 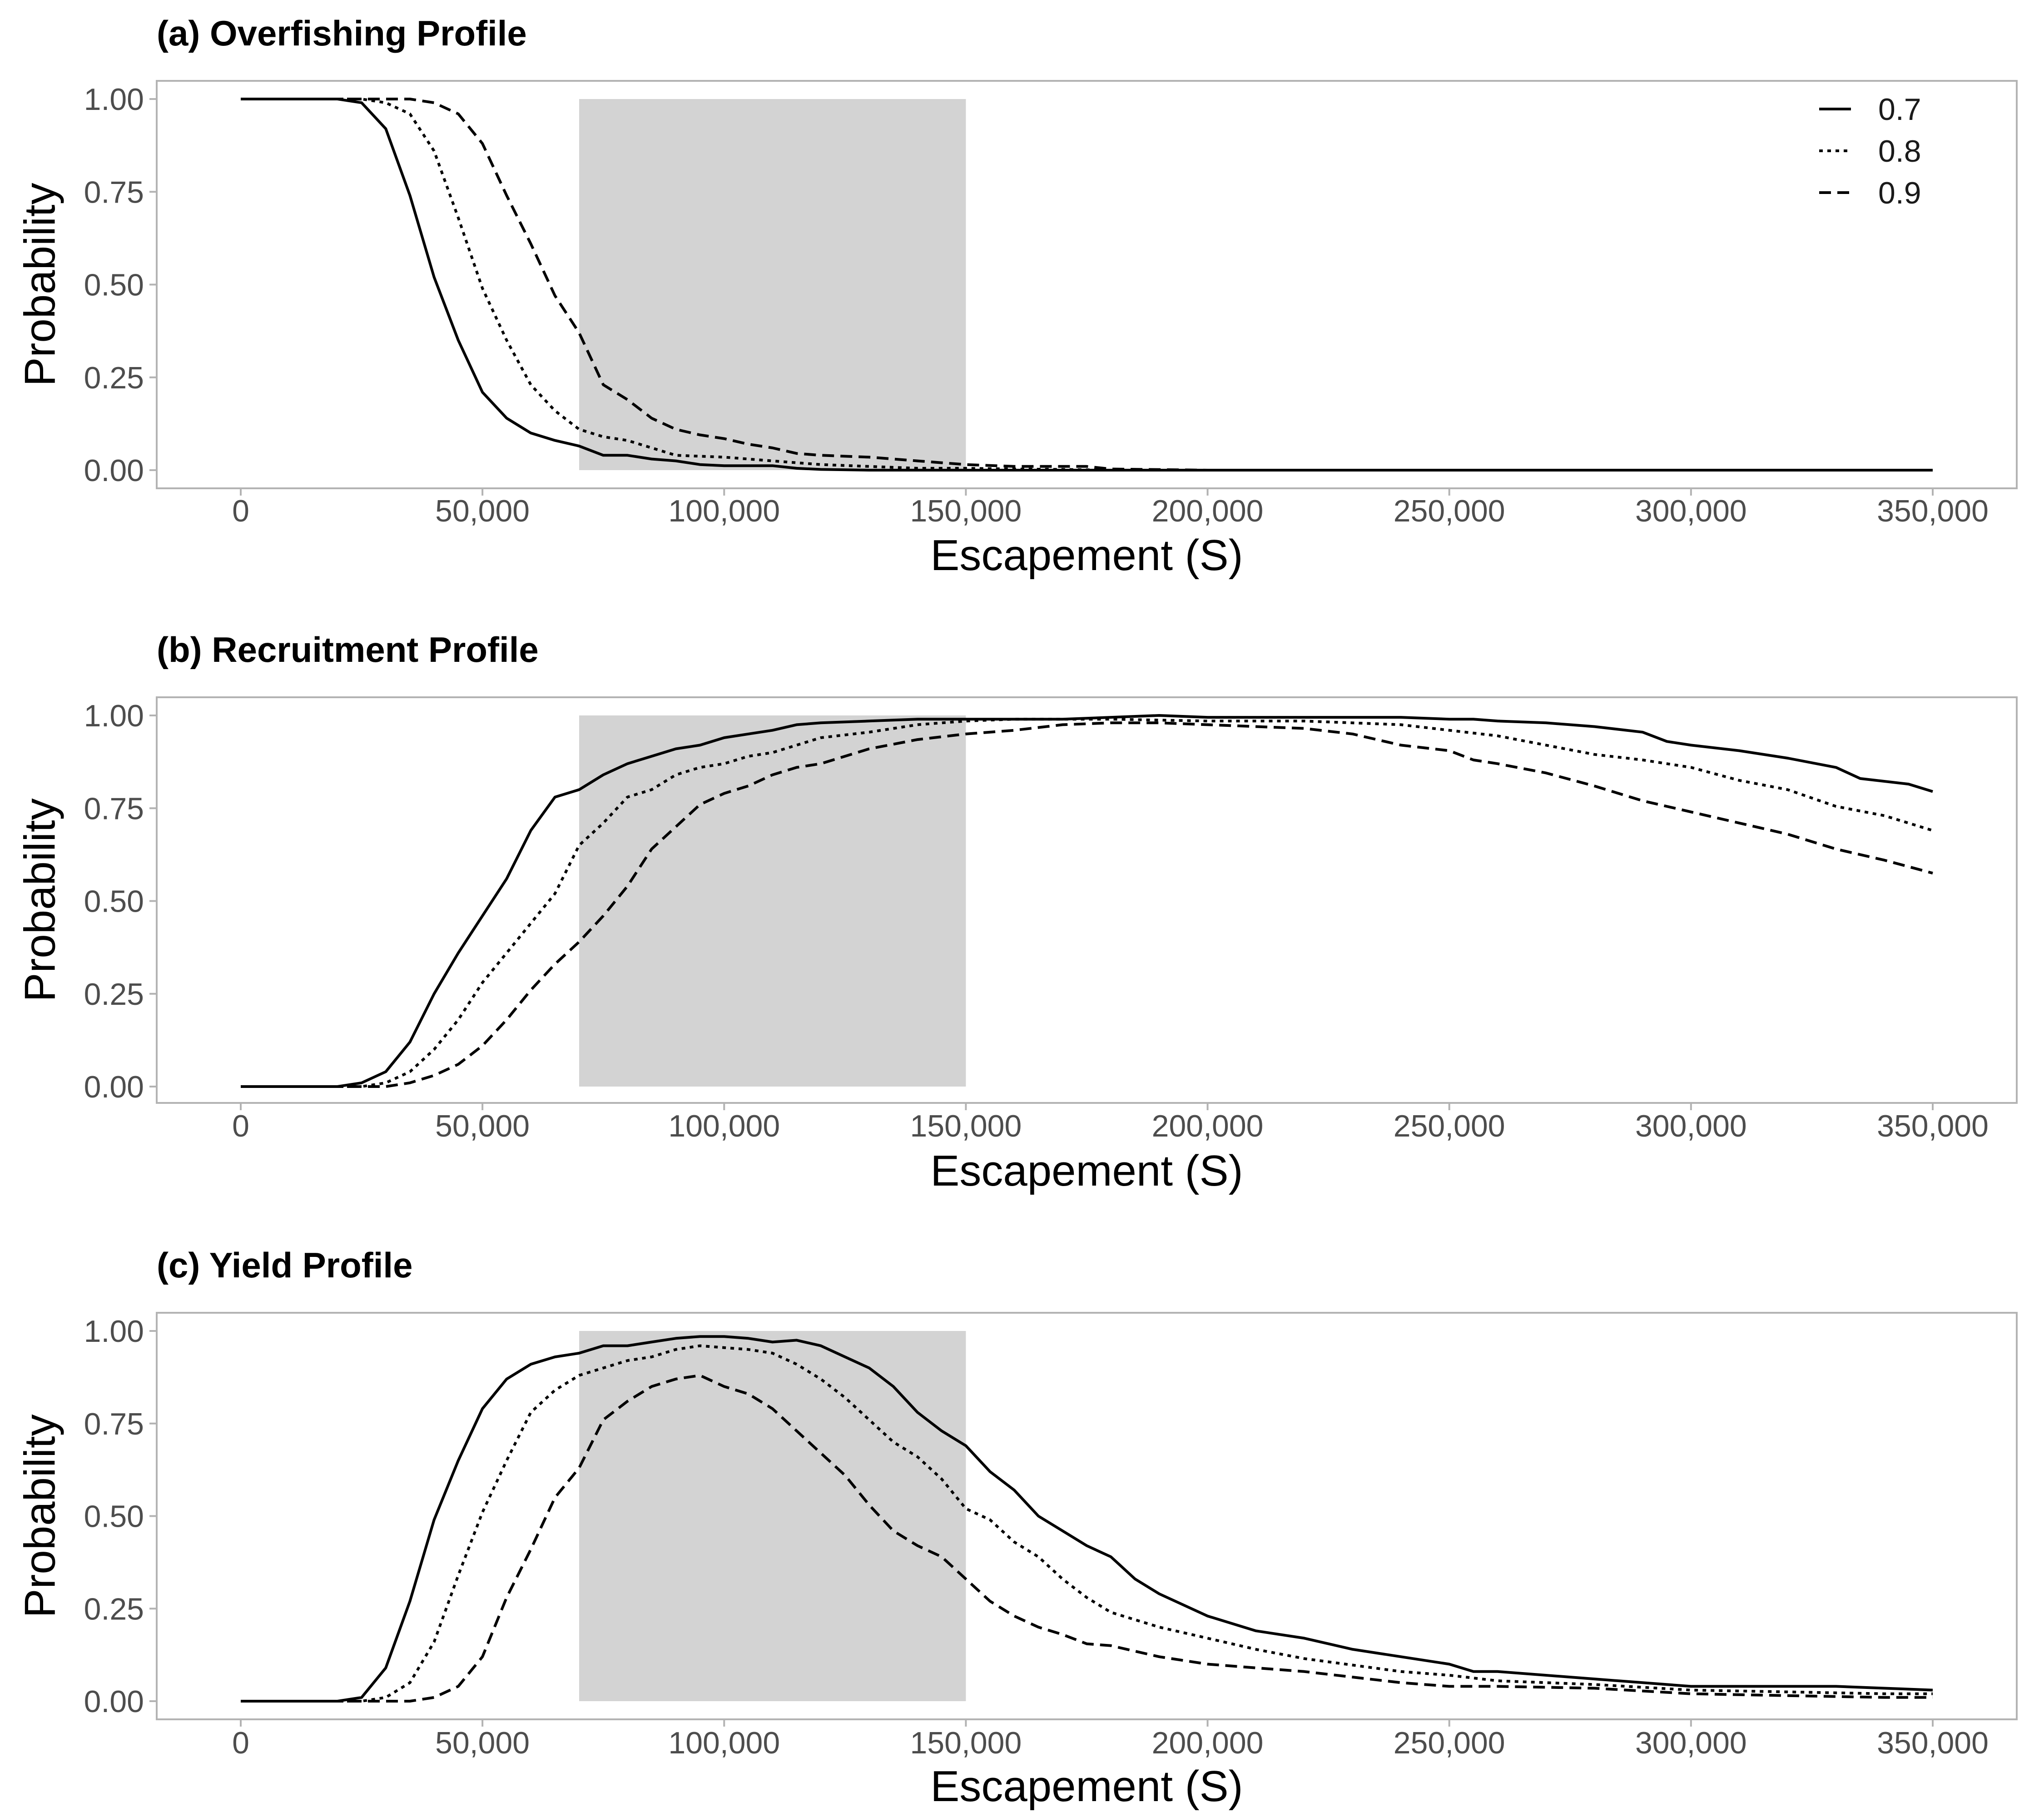 I want to click on panel-title: (c) Yield Profile, so click(x=284, y=1265).